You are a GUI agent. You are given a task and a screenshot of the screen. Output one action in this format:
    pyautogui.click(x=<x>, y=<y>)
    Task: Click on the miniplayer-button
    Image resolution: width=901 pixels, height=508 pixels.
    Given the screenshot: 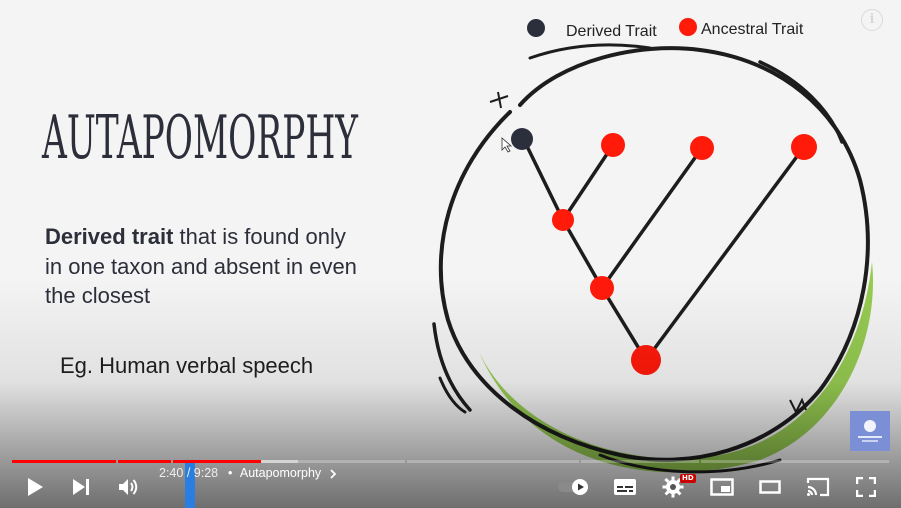 What is the action you would take?
    pyautogui.click(x=722, y=487)
    